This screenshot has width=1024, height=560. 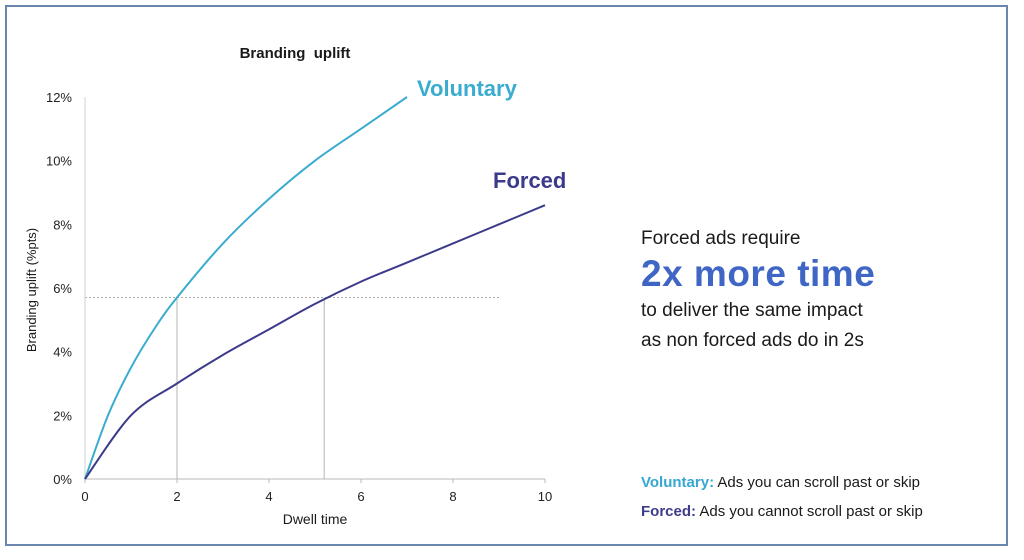 I want to click on series-label-forced: Forced, so click(x=529, y=180).